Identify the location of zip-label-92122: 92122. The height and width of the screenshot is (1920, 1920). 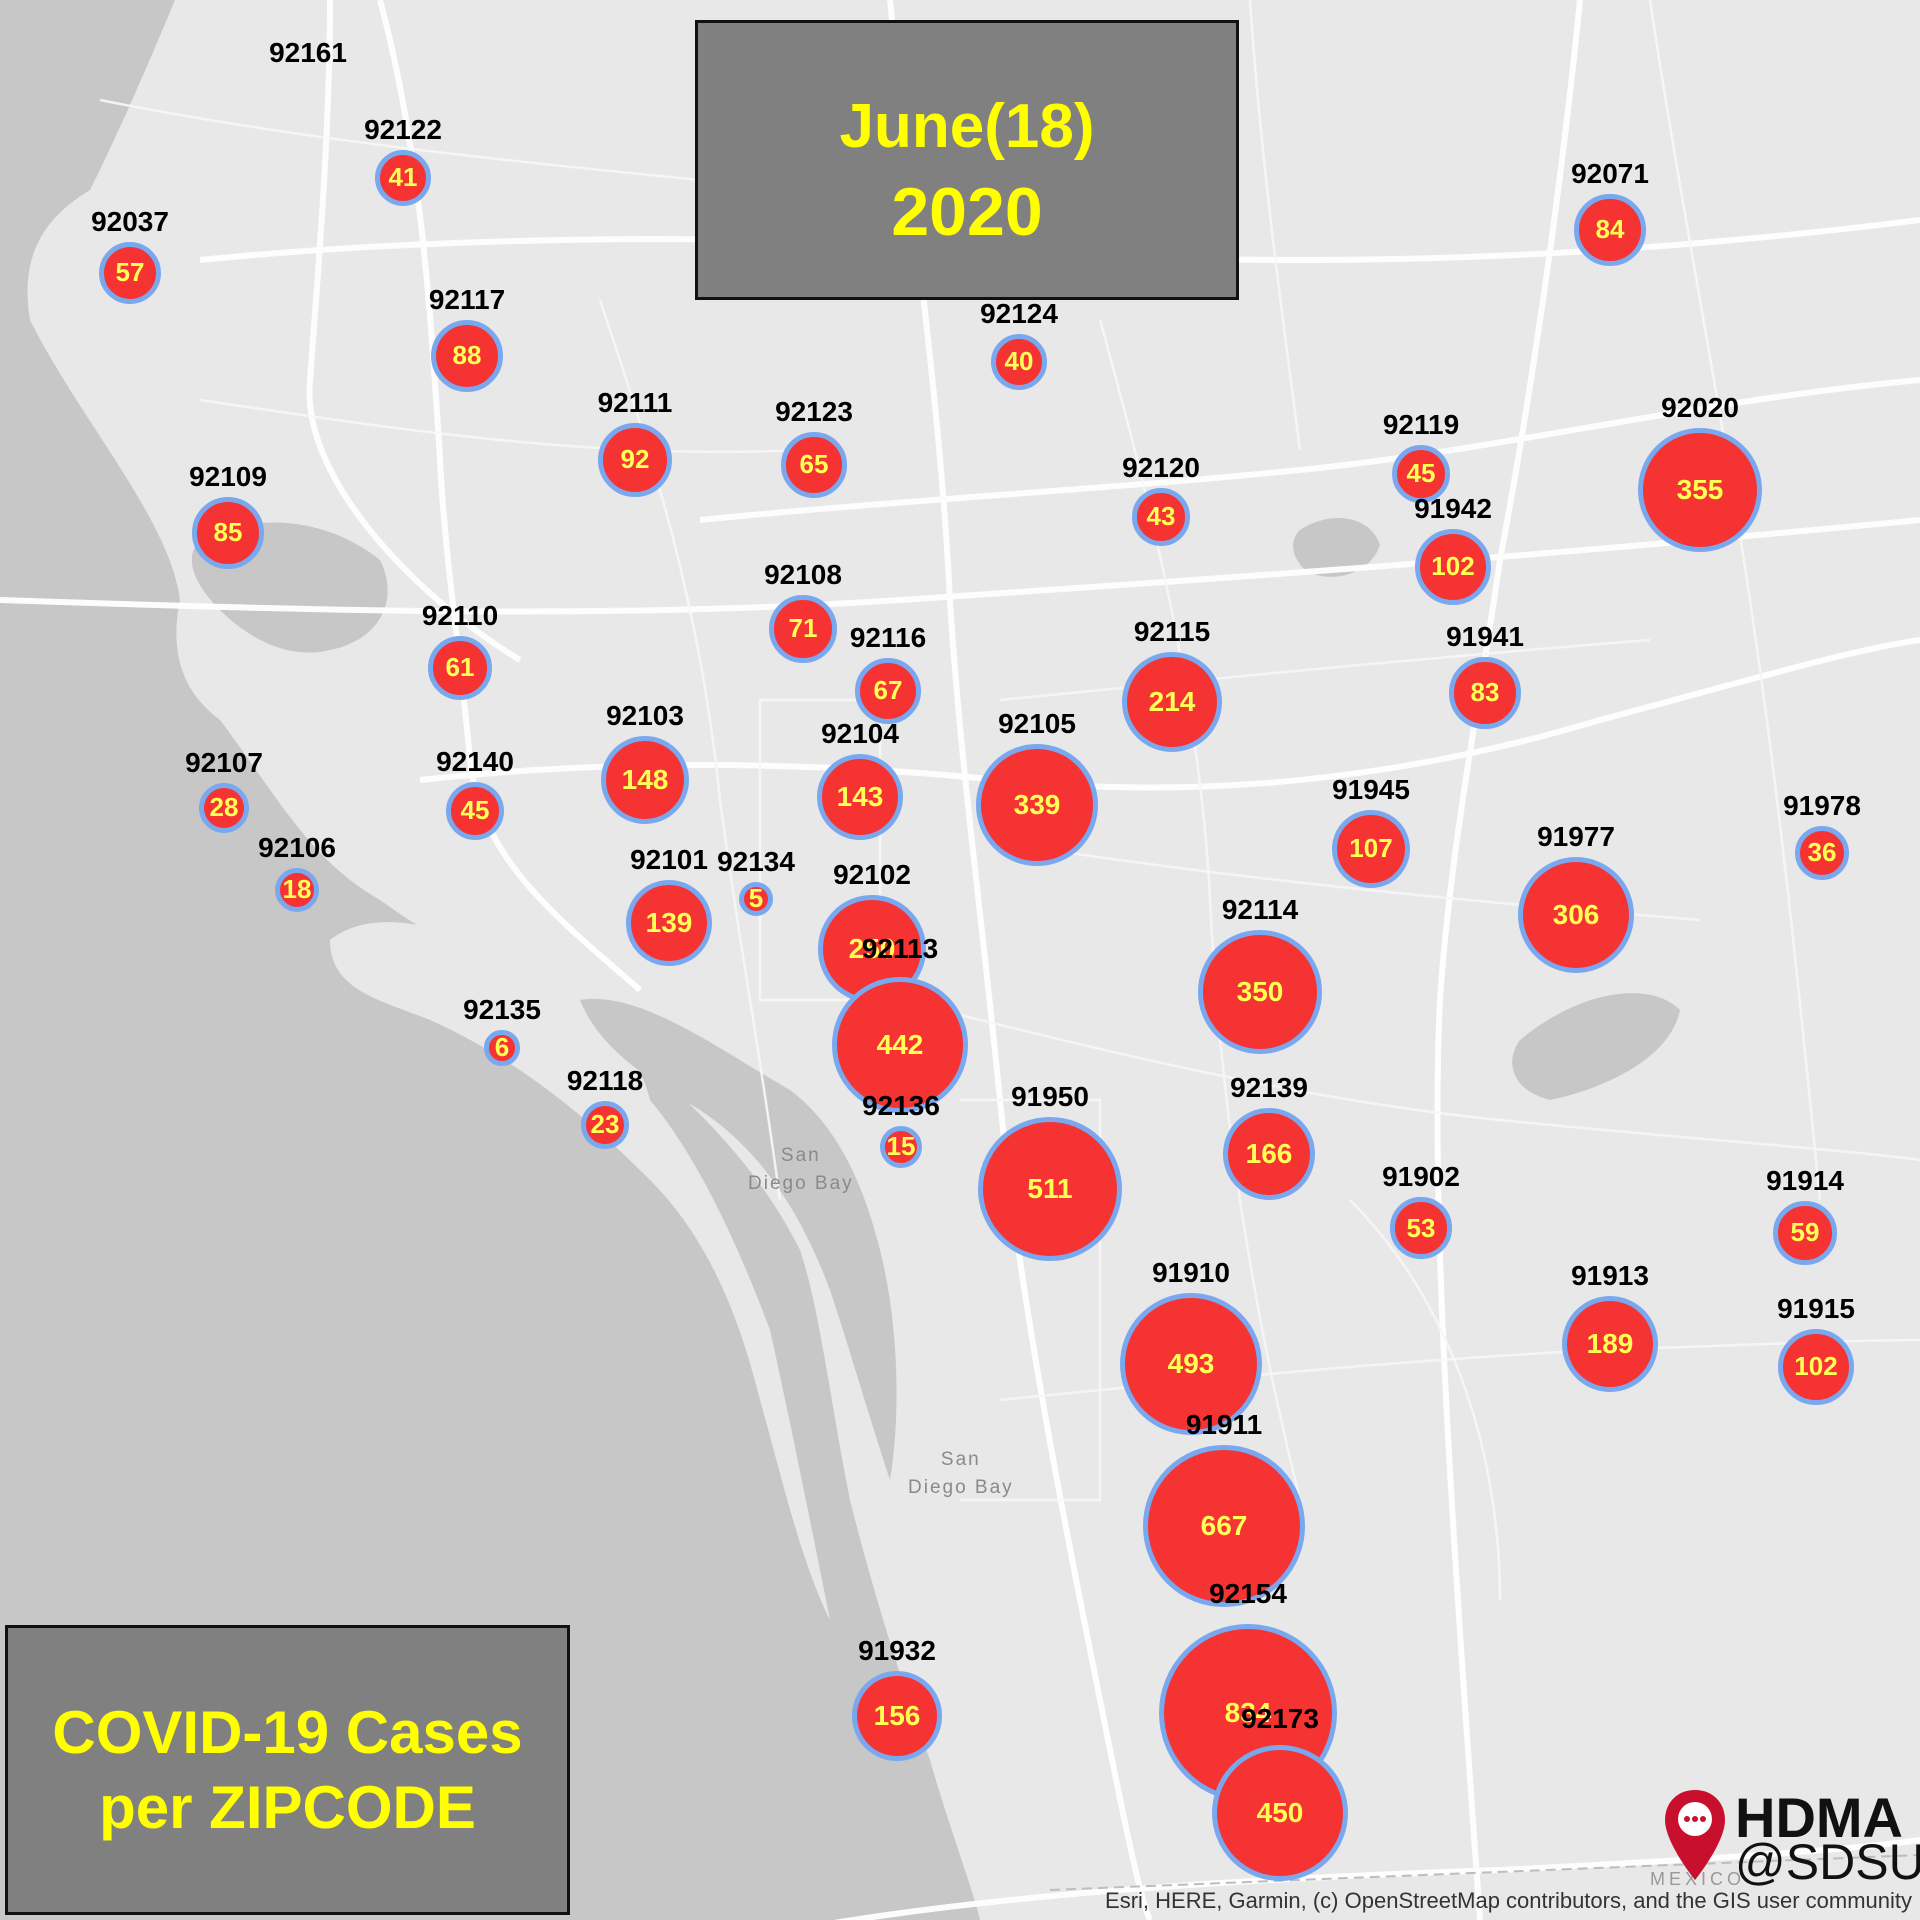
(403, 129).